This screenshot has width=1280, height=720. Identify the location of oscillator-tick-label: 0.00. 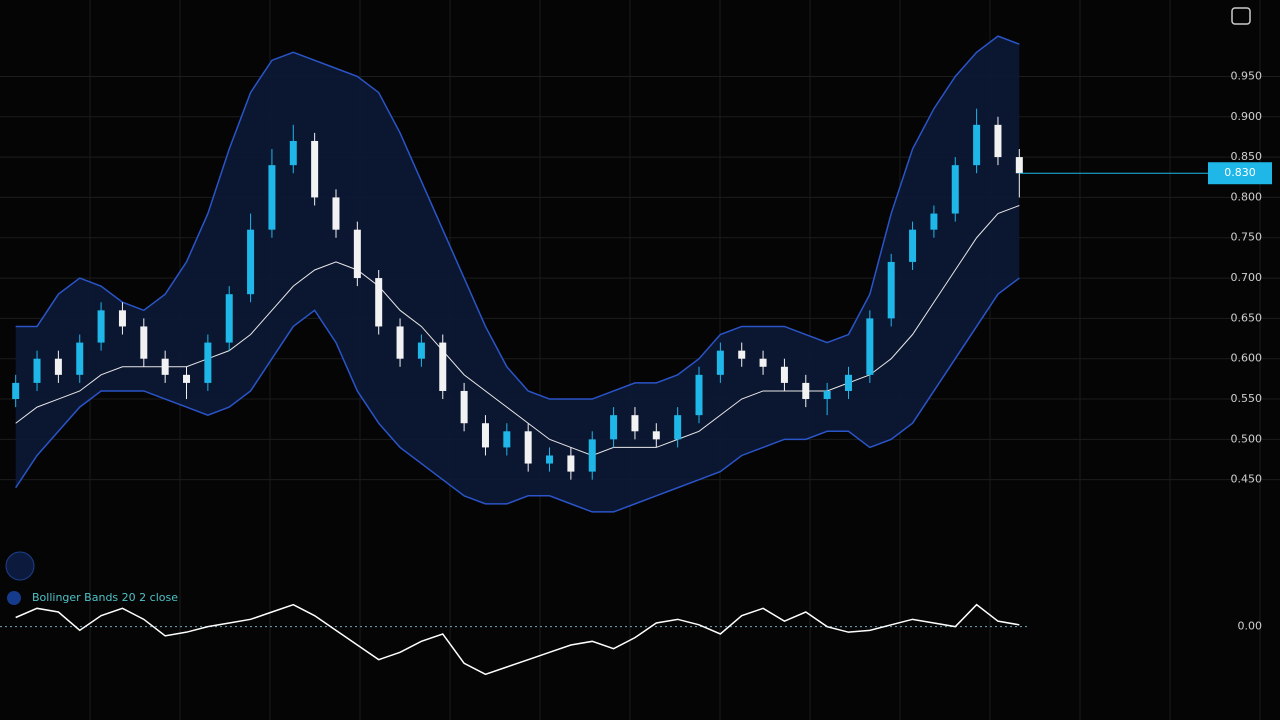
(1250, 626).